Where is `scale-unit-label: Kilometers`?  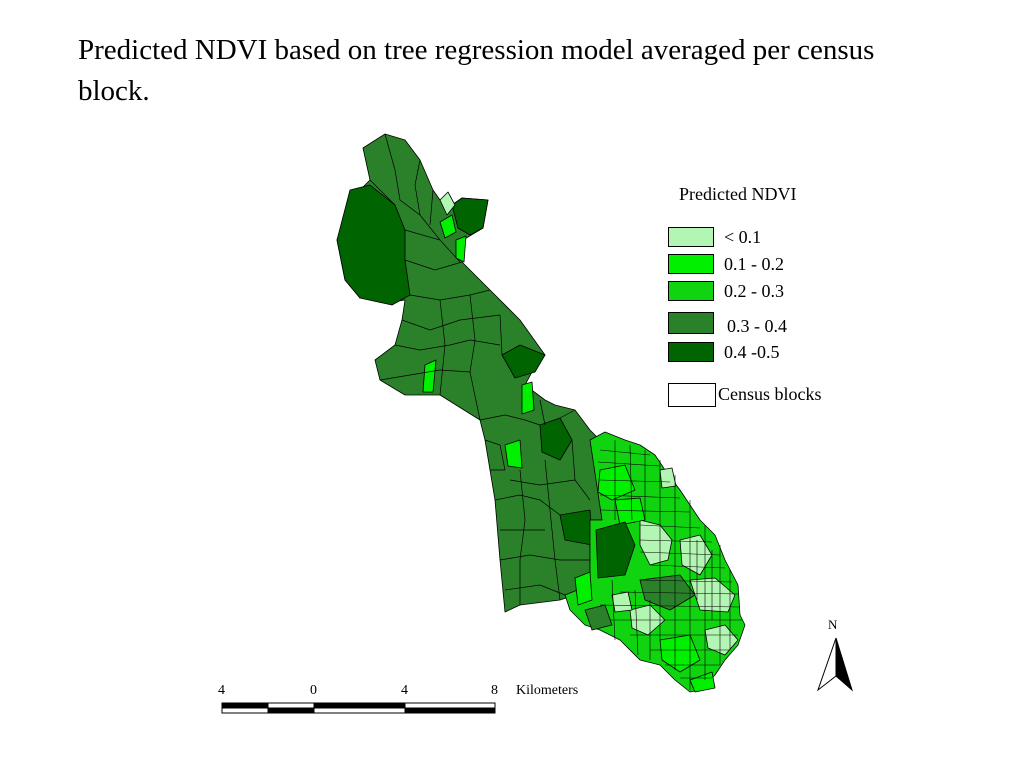
scale-unit-label: Kilometers is located at coordinates (547, 690).